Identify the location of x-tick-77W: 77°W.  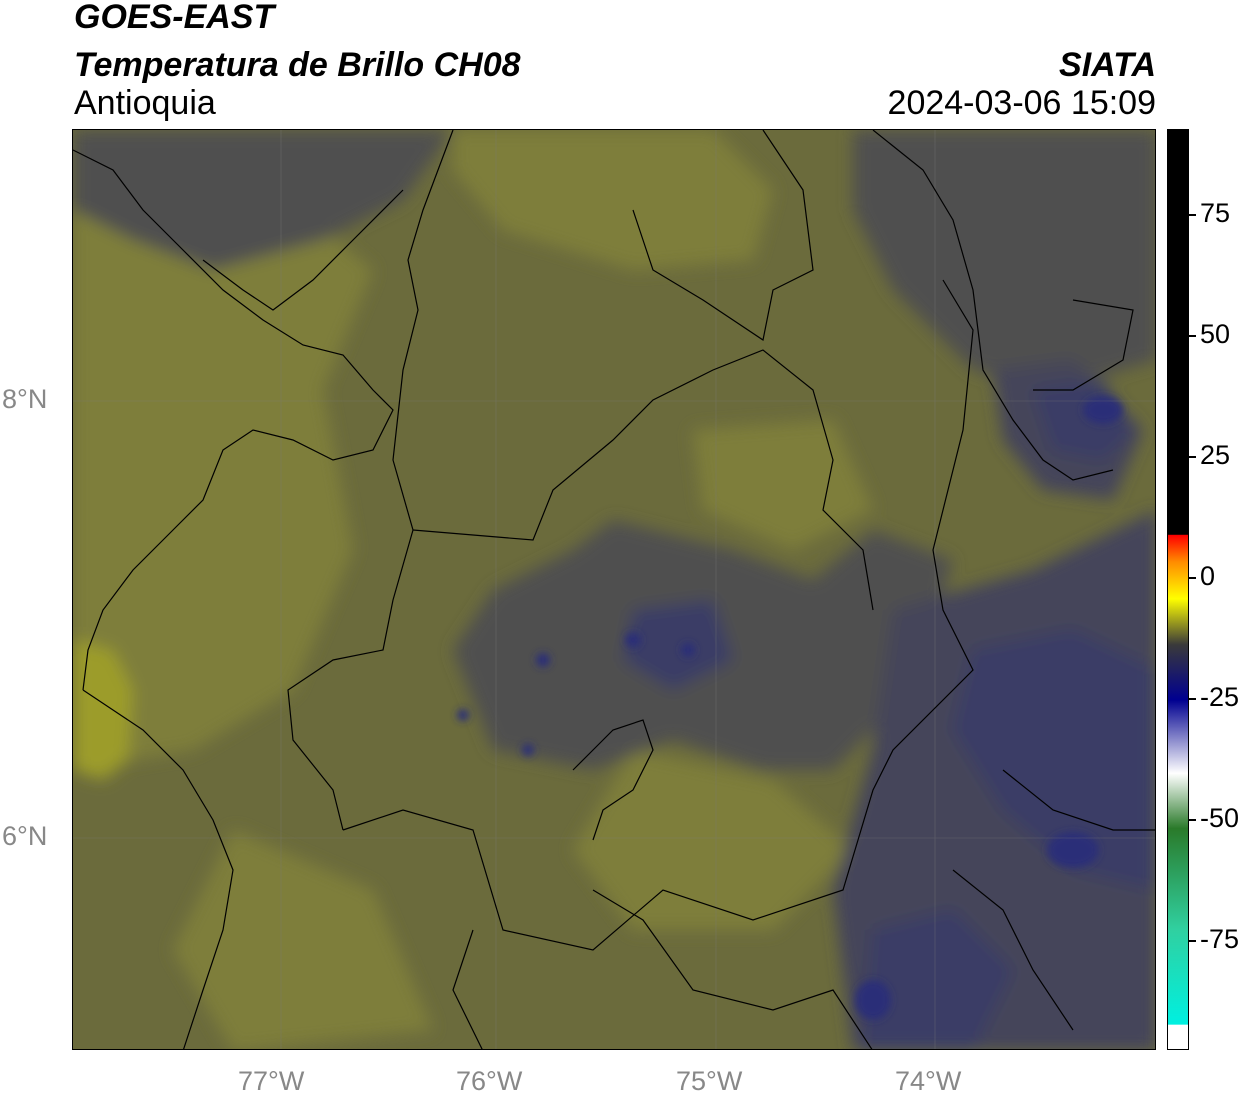
(271, 1081).